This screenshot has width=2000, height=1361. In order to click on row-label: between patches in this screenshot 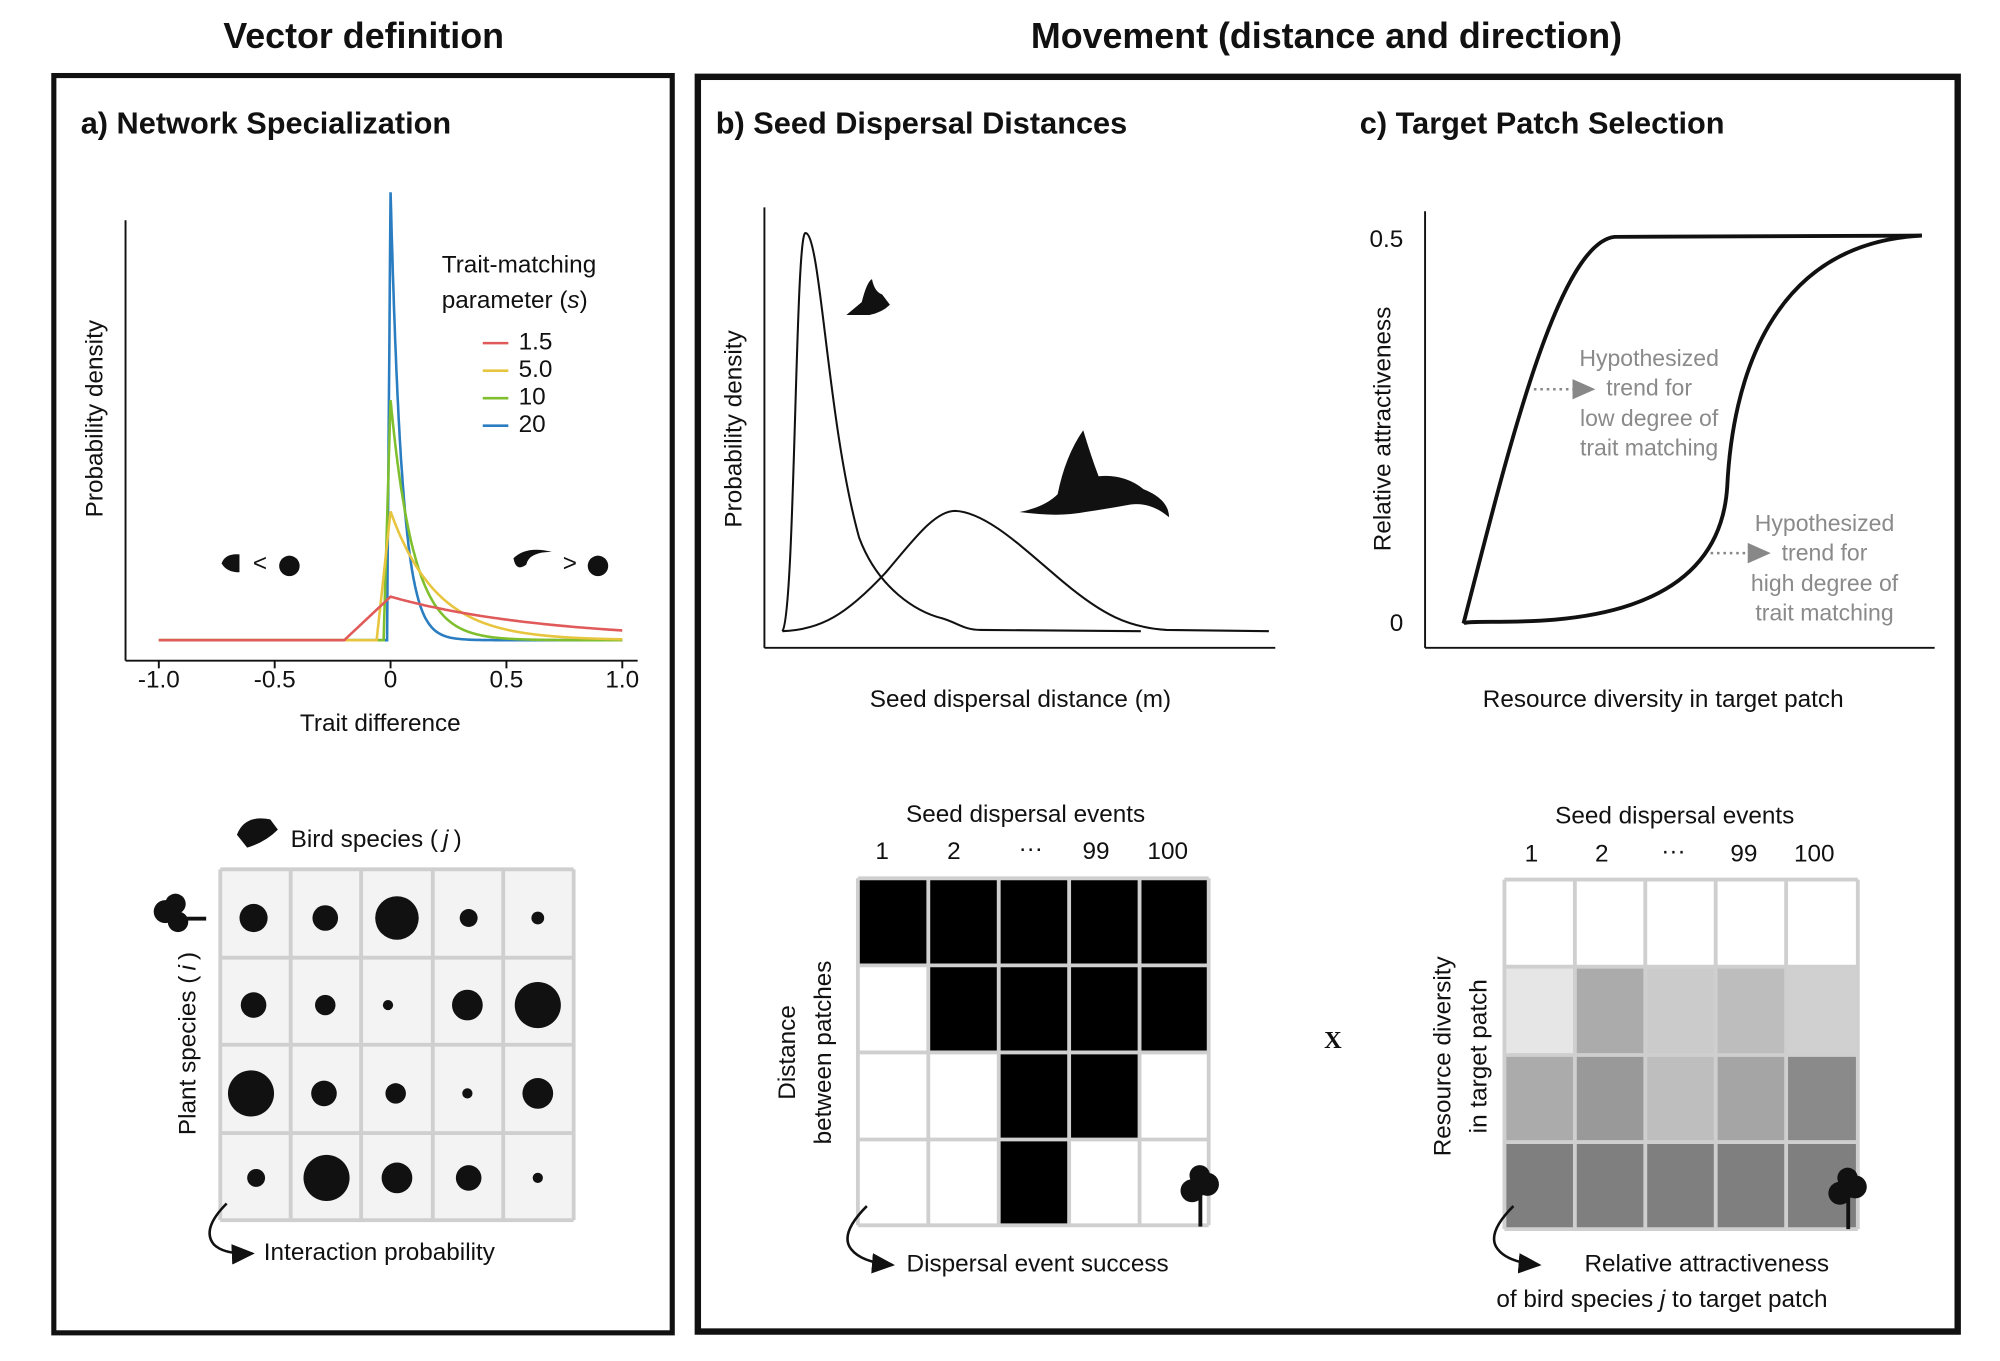, I will do `click(823, 1053)`.